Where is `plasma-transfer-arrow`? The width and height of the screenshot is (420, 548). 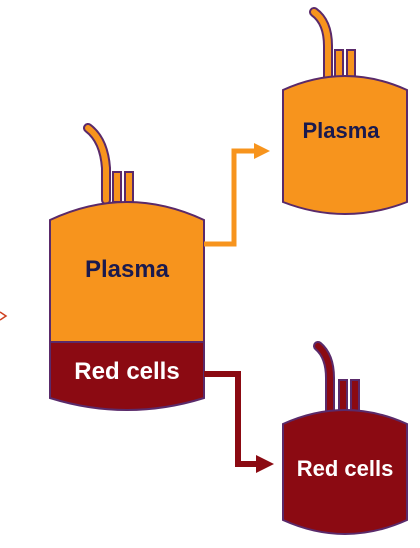
plasma-transfer-arrow is located at coordinates (237, 195).